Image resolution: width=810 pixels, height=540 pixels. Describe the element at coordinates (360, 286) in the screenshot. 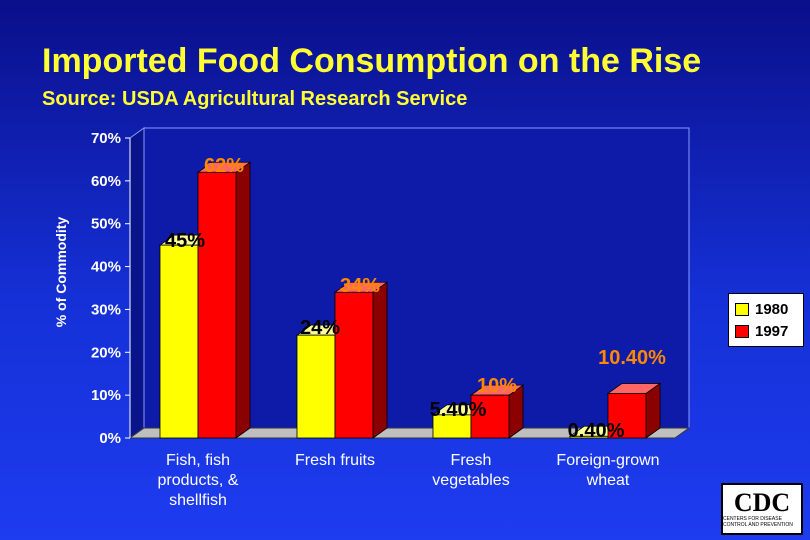

I see `data-label-1997-1: 34%` at that location.